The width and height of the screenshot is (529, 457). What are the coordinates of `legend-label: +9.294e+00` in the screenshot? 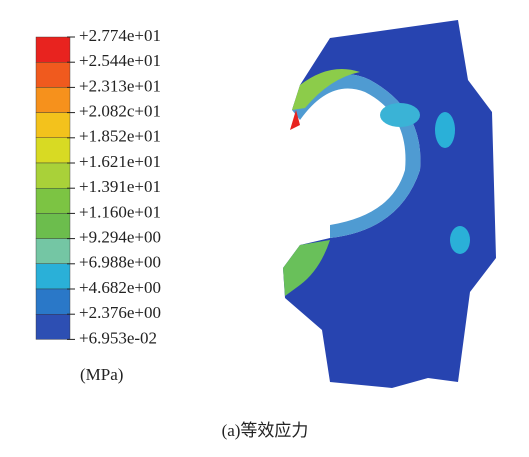 It's located at (120, 237).